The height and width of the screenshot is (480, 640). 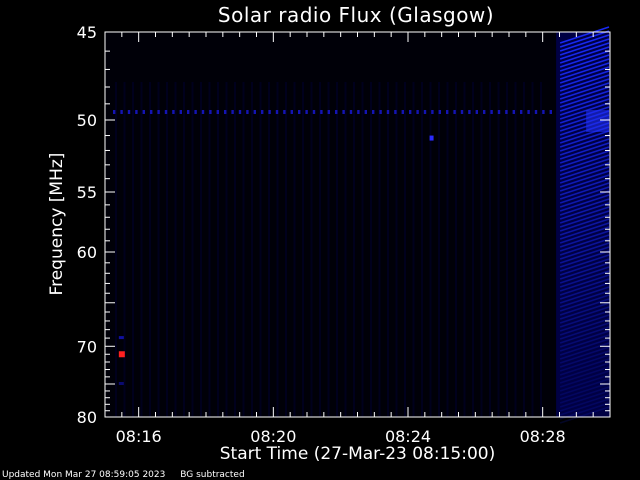 What do you see at coordinates (121, 354) in the screenshot?
I see `red-spot` at bounding box center [121, 354].